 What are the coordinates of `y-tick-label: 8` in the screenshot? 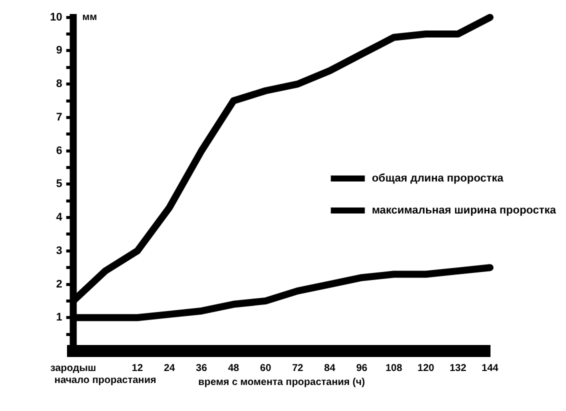 It's located at (59, 84).